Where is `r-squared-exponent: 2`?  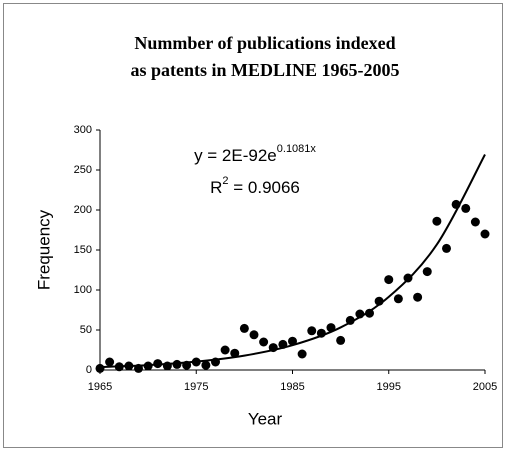 r-squared-exponent: 2 is located at coordinates (225, 181).